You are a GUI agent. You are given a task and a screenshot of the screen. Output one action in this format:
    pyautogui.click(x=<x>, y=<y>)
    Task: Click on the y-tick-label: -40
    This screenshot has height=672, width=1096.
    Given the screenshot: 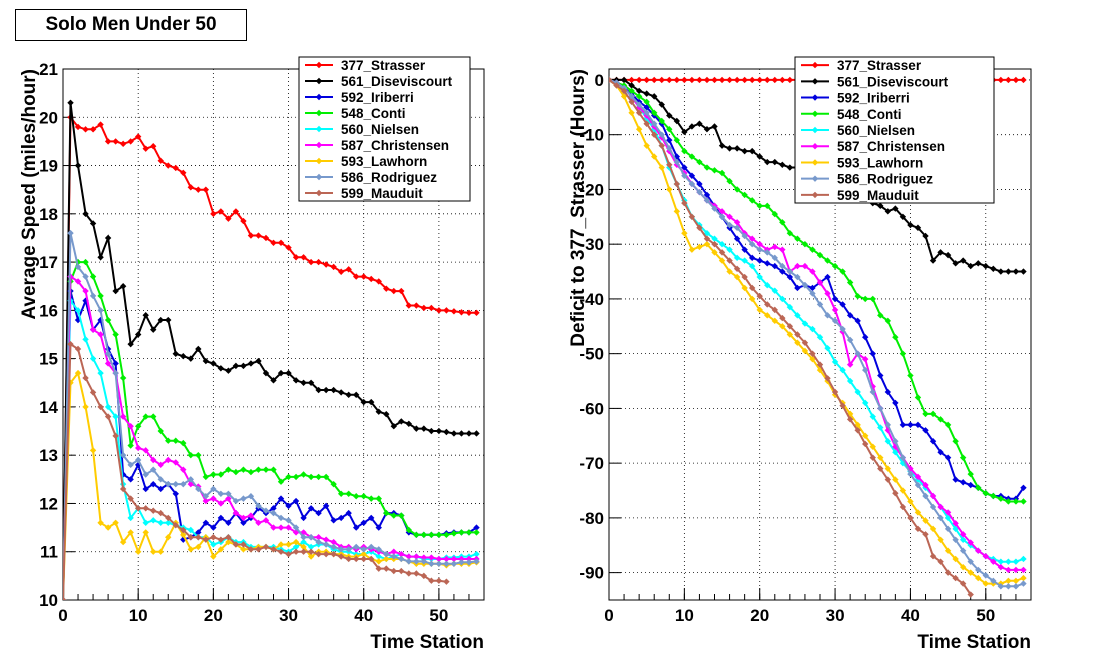 What is the action you would take?
    pyautogui.click(x=591, y=299)
    